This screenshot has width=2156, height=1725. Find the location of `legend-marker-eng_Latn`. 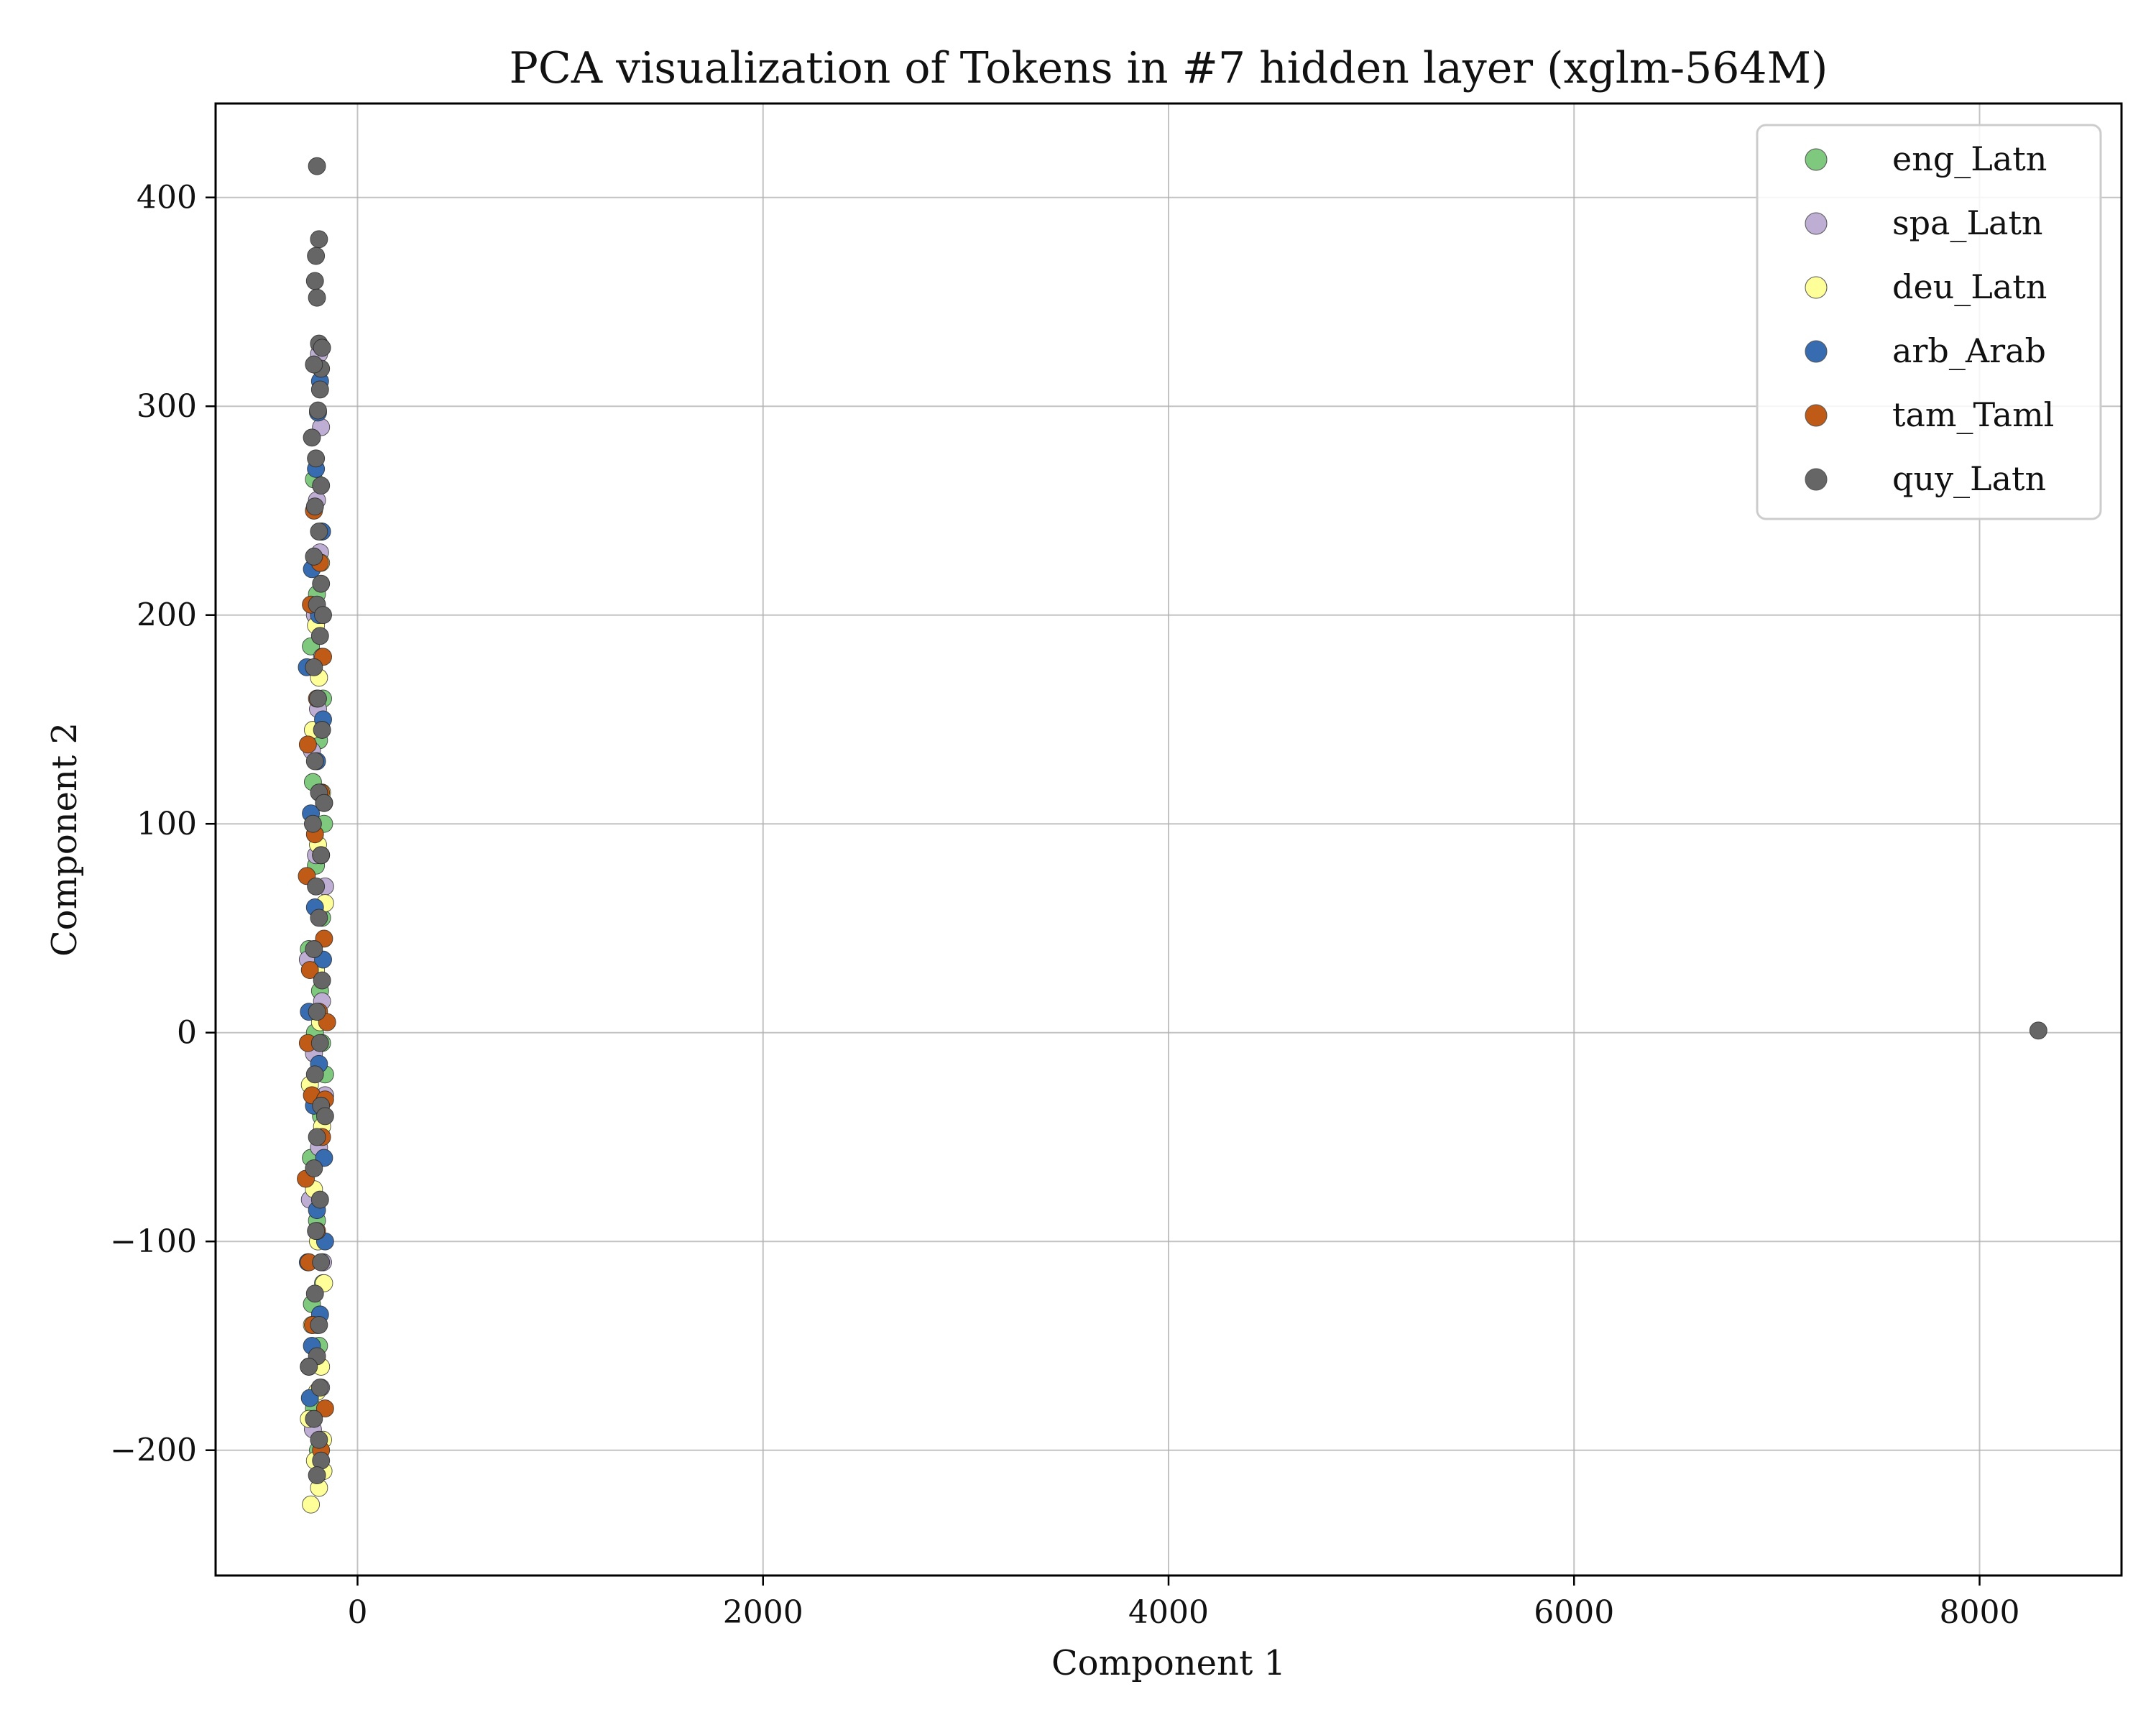

legend-marker-eng_Latn is located at coordinates (1817, 159).